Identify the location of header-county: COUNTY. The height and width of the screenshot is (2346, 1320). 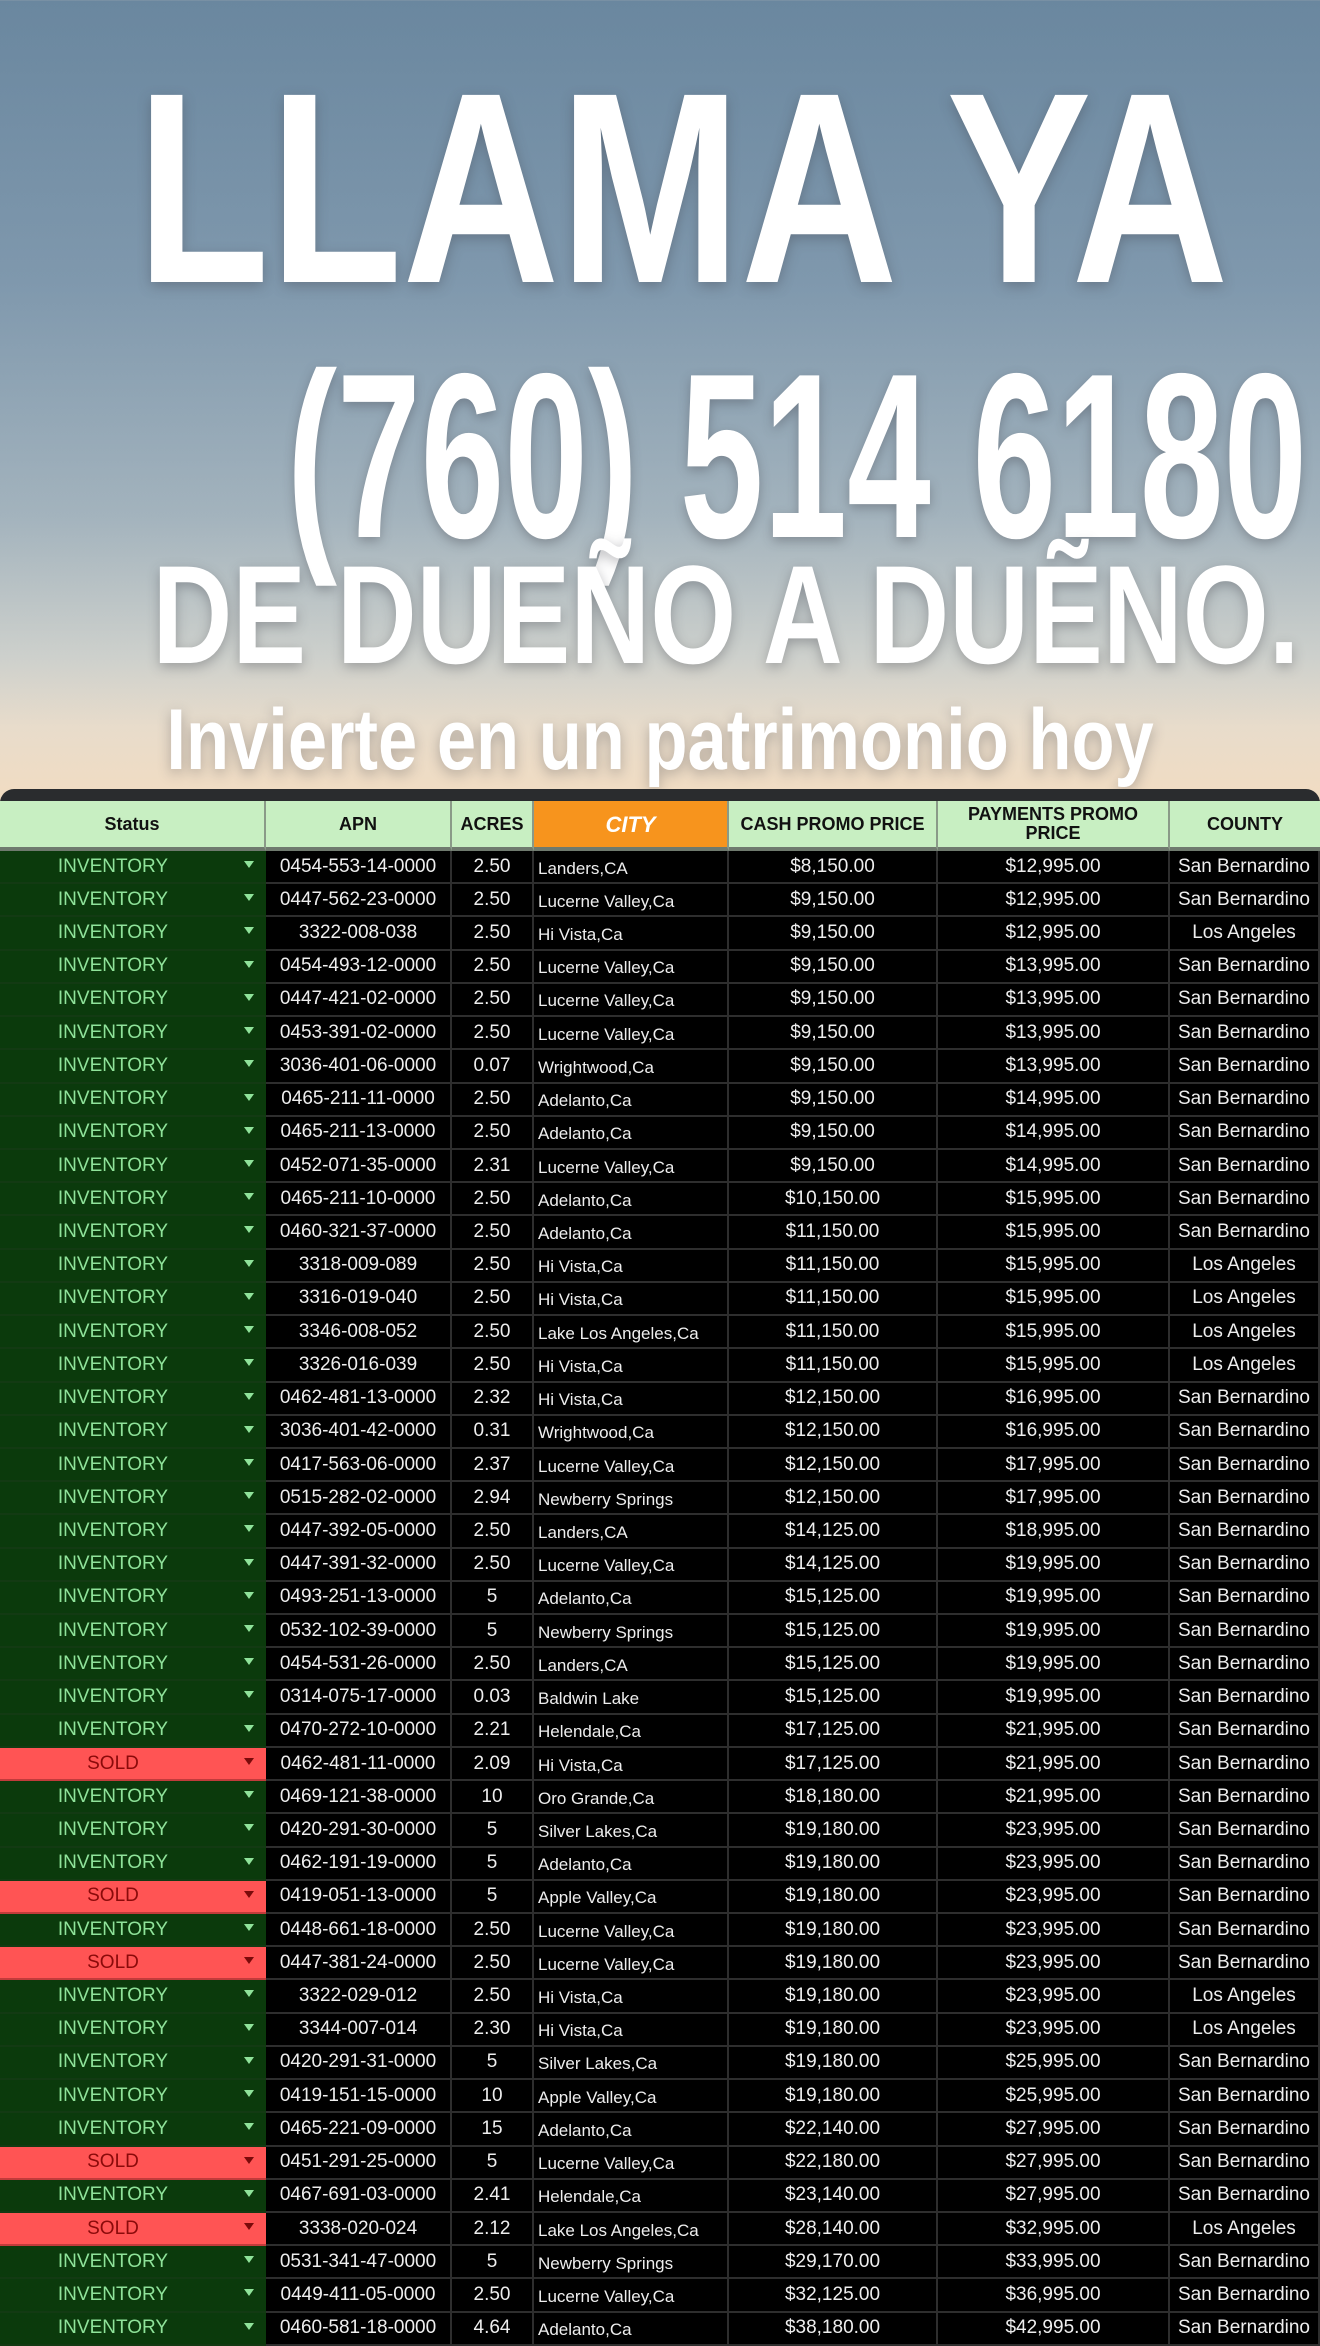
(1245, 826).